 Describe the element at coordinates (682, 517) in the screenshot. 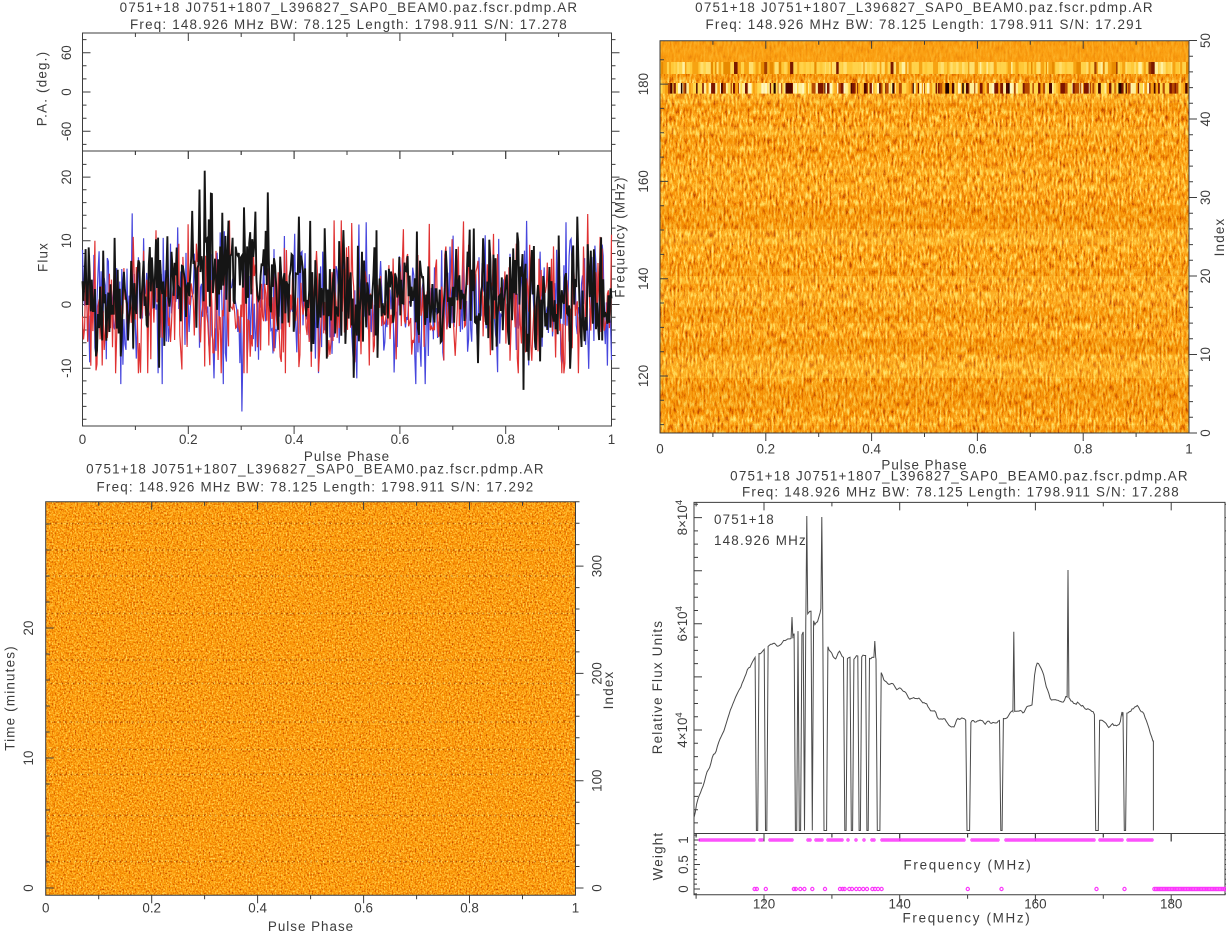

I see `svg-text: 8×104` at that location.